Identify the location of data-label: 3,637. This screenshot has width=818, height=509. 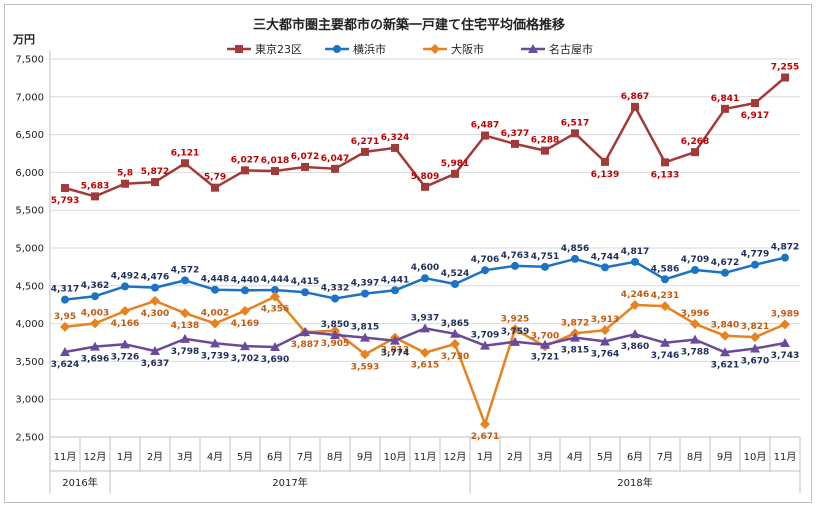
(155, 364).